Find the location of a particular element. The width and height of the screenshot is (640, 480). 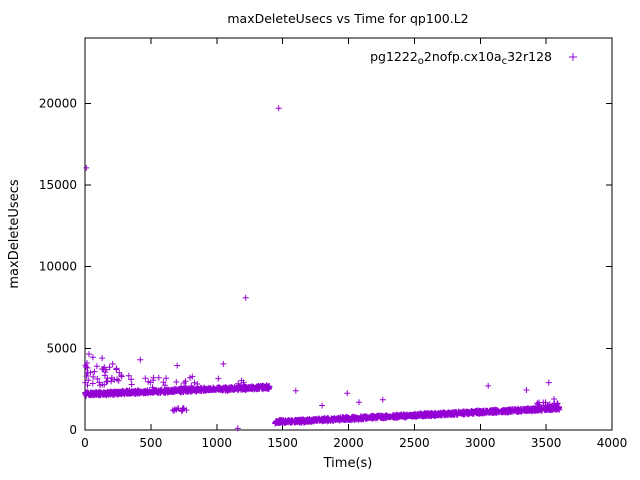

x-tick-label: 0 is located at coordinates (85, 443).